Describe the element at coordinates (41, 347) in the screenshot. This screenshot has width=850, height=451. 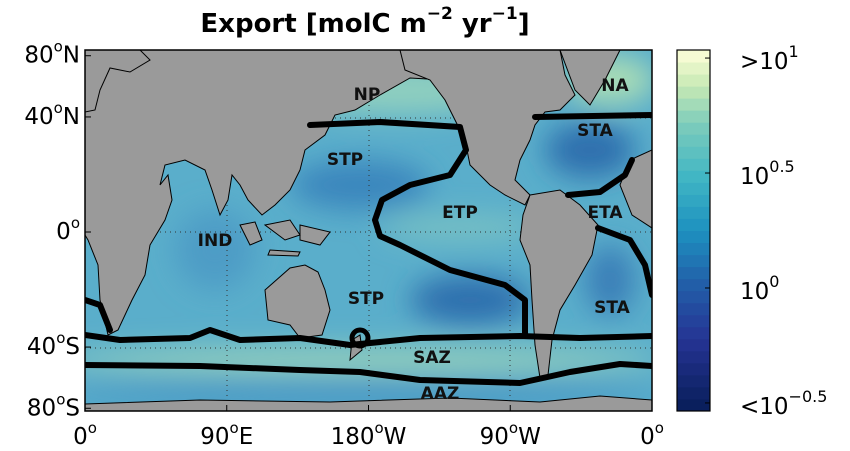
I see `tick-base: 40` at that location.